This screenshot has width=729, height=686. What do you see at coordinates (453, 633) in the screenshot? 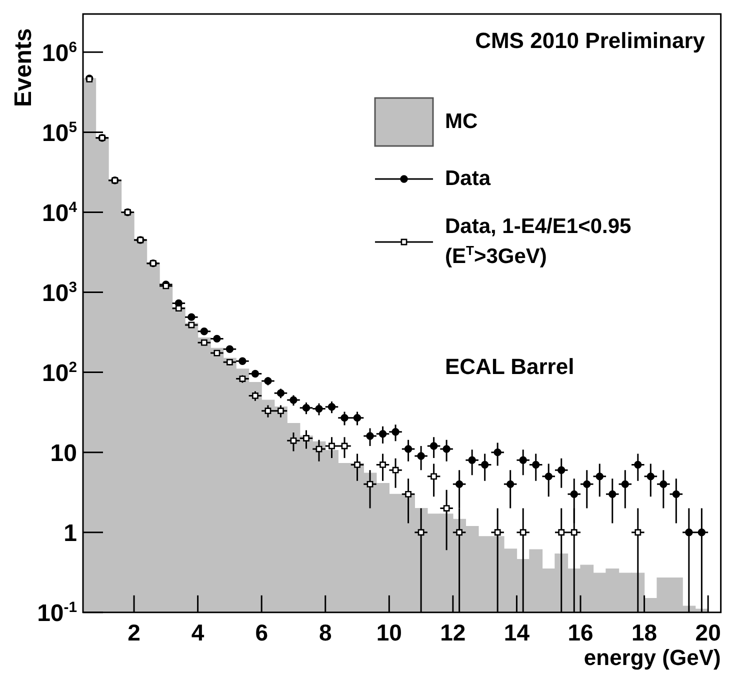
I see `x-tick-label: 12` at bounding box center [453, 633].